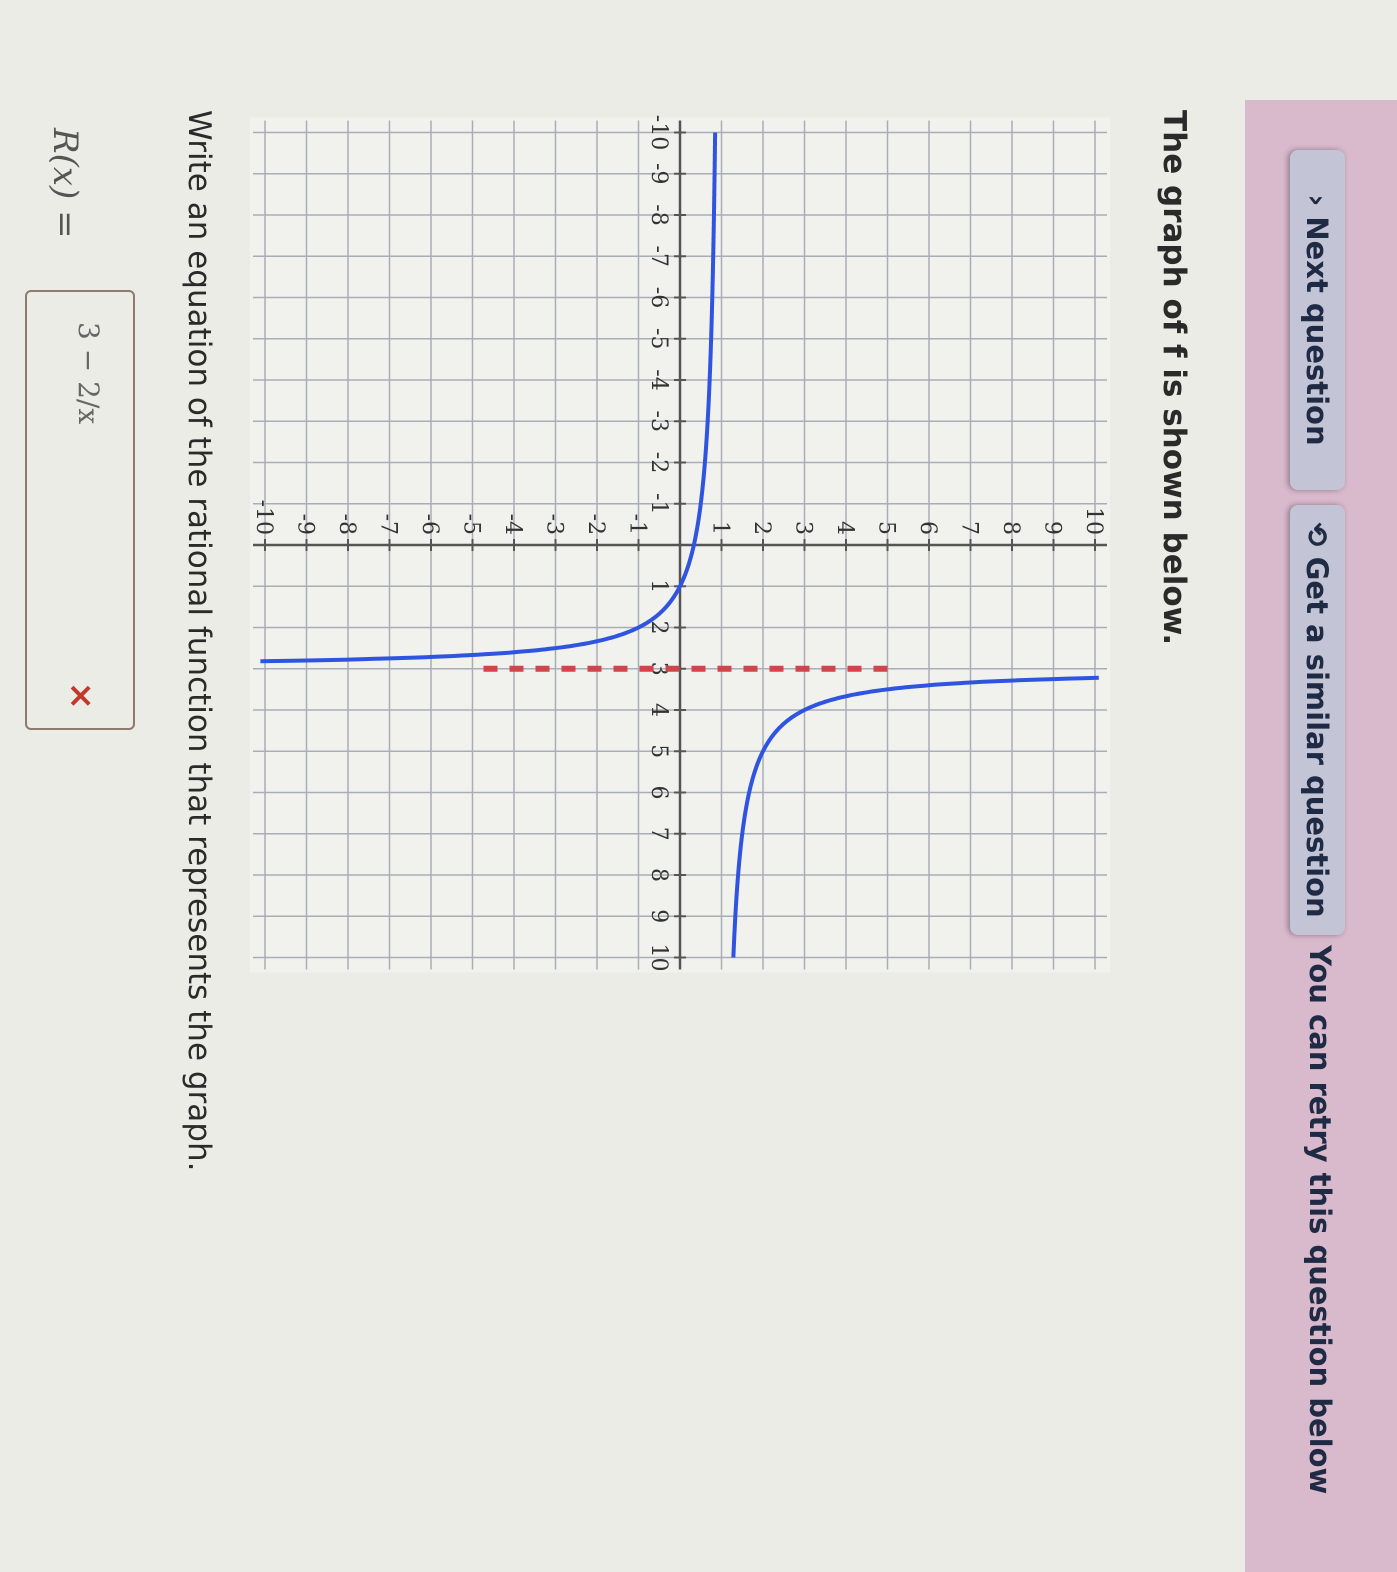  What do you see at coordinates (1093, 521) in the screenshot?
I see `y-tick-label: 10` at bounding box center [1093, 521].